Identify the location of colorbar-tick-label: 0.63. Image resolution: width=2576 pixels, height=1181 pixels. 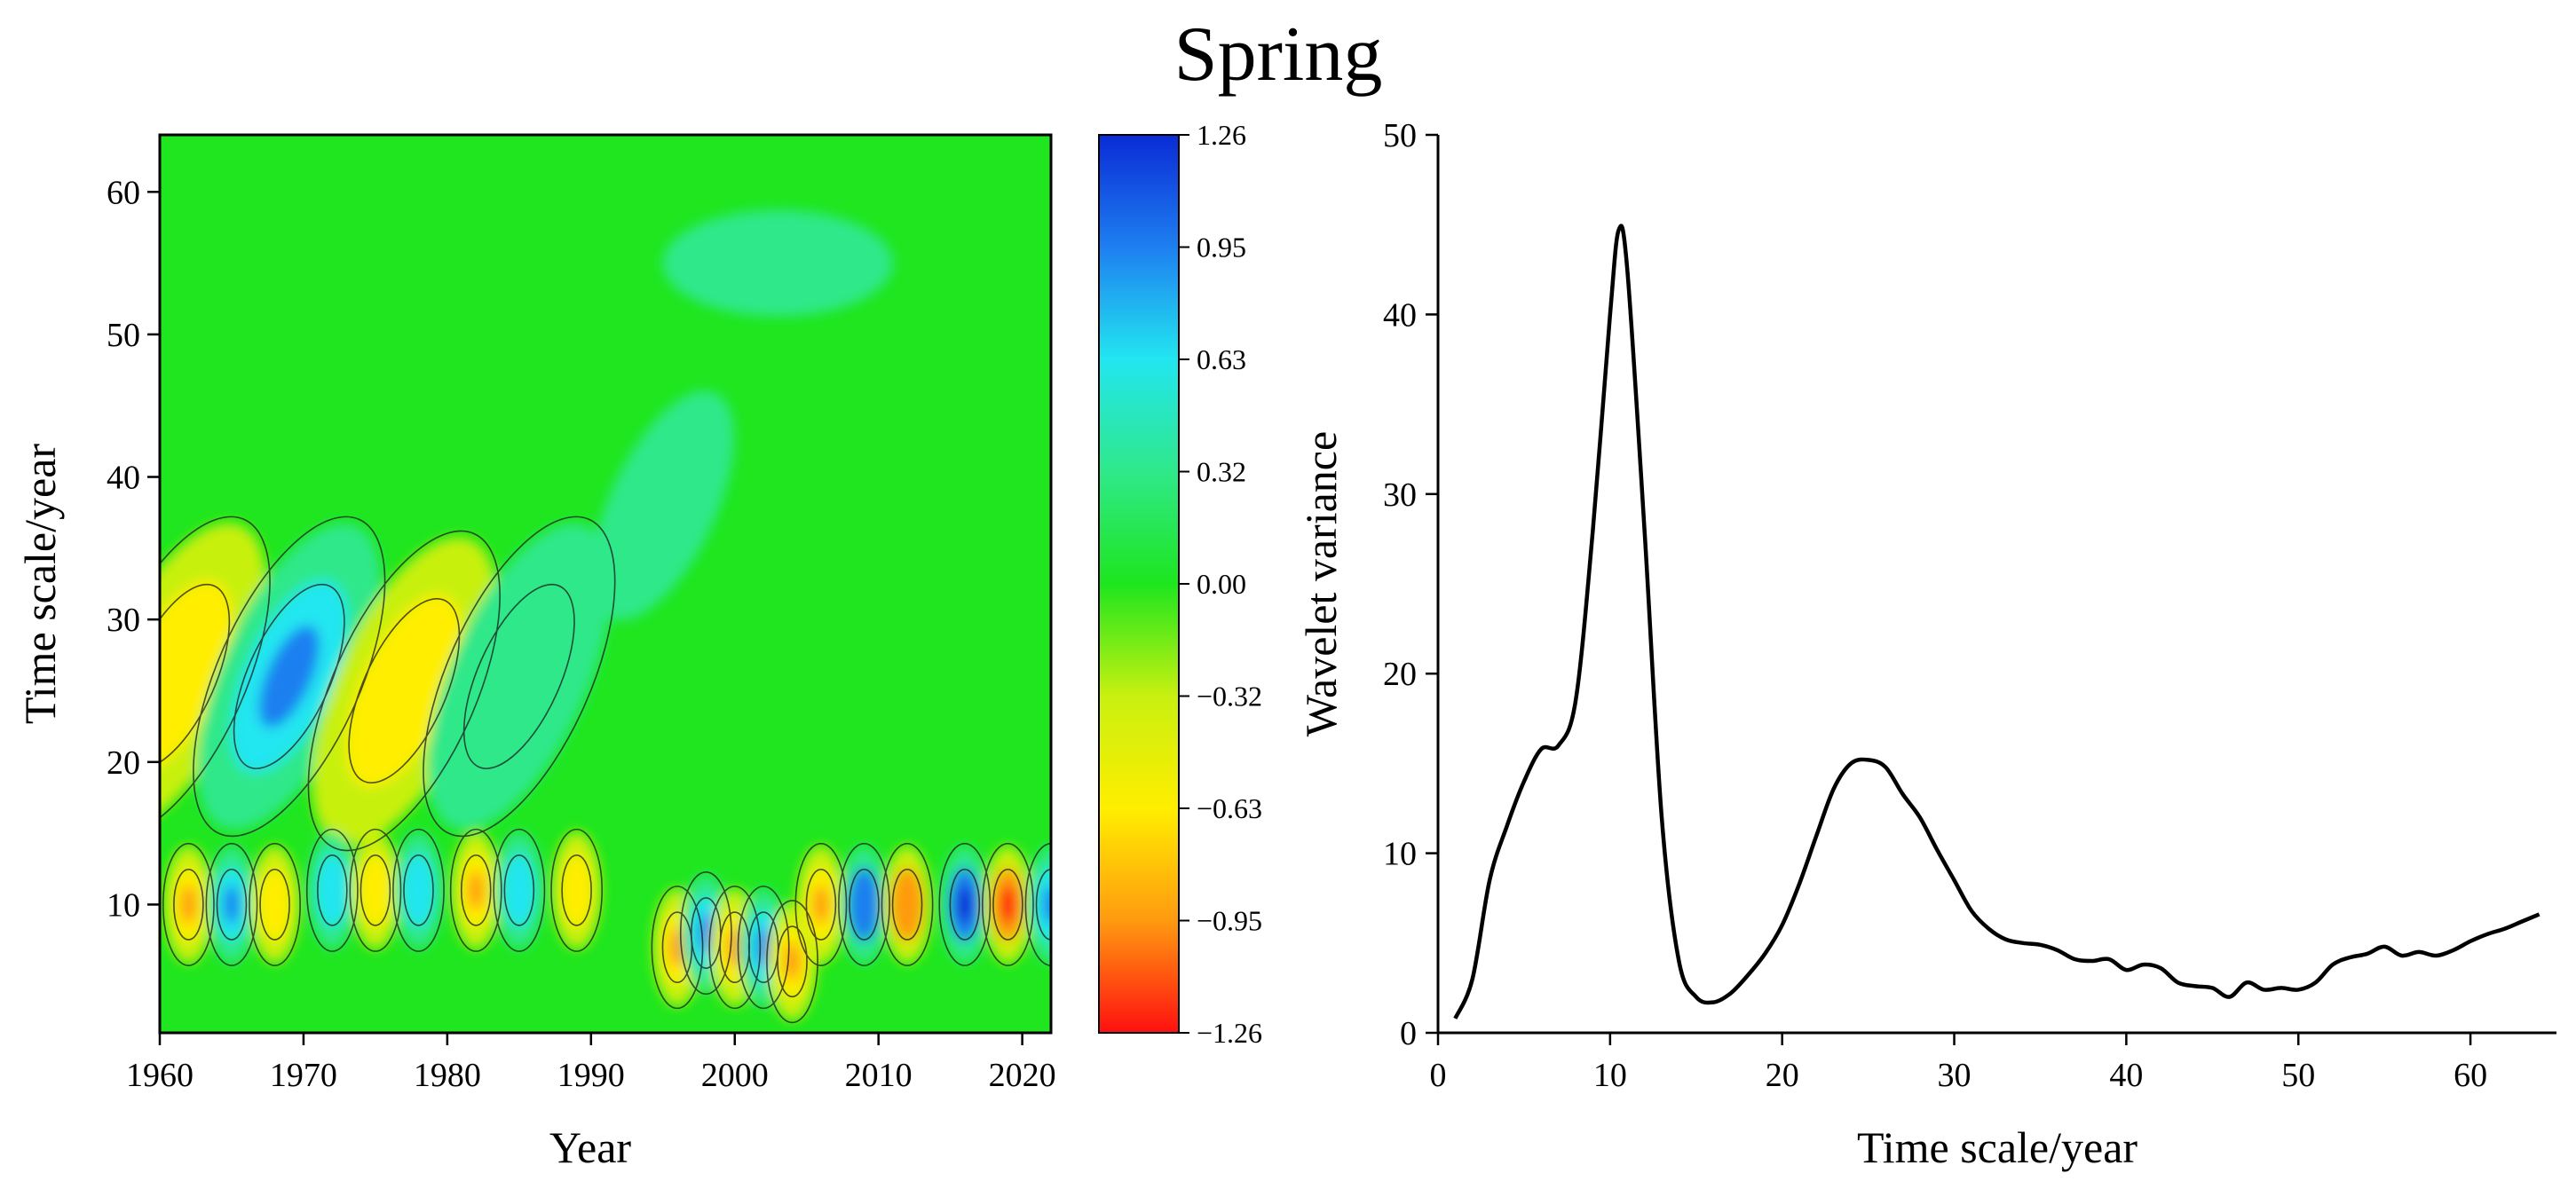
(1221, 359).